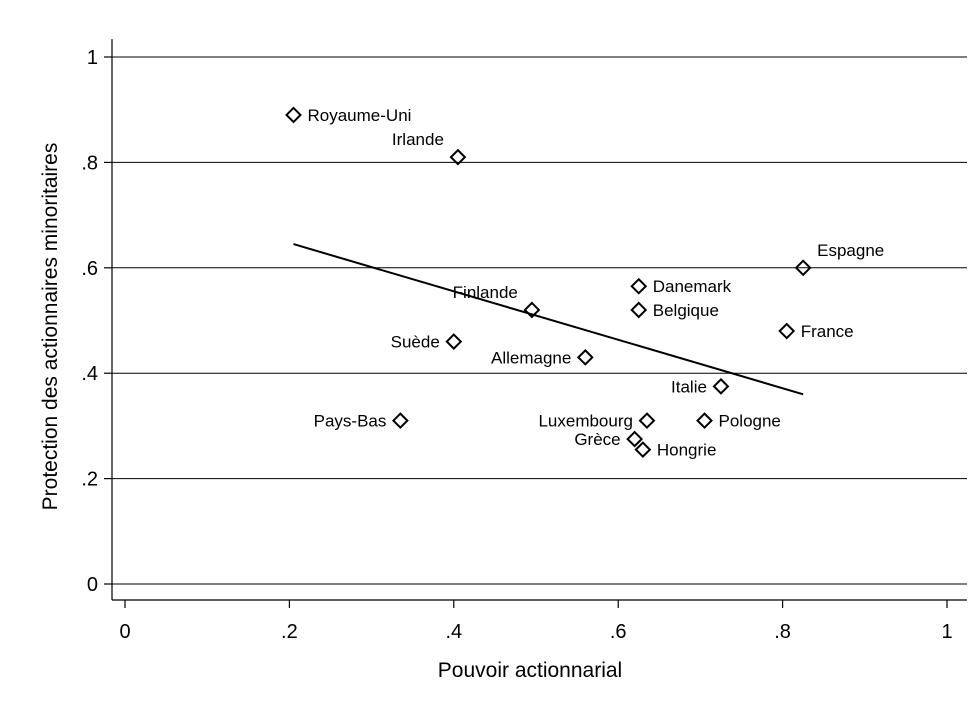 The width and height of the screenshot is (976, 720). What do you see at coordinates (692, 286) in the screenshot?
I see `data-point-label: Danemark` at bounding box center [692, 286].